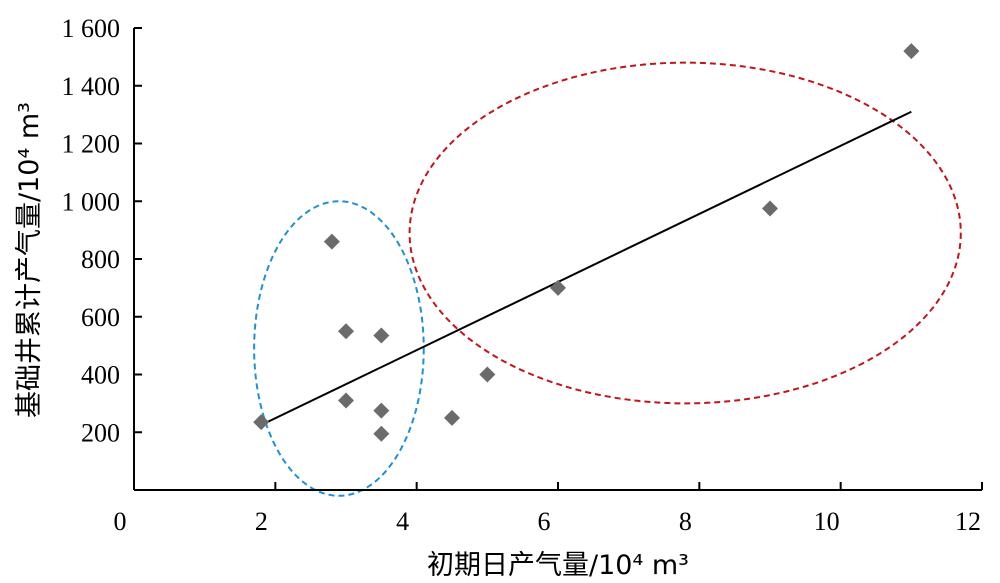  I want to click on y-tick-label: 400, so click(100, 375).